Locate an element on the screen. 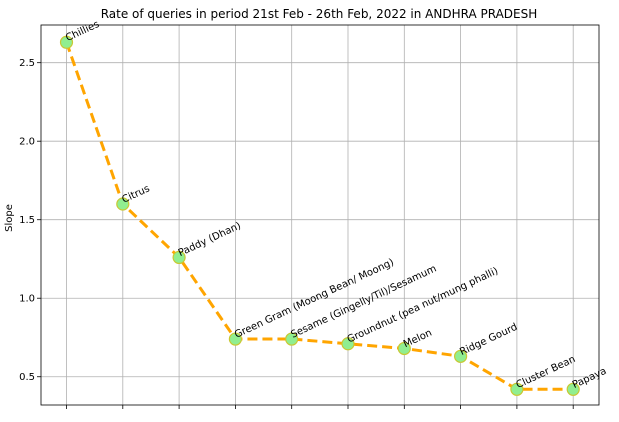 This screenshot has height=422, width=619. y-tick-label: 2.0 is located at coordinates (27, 142).